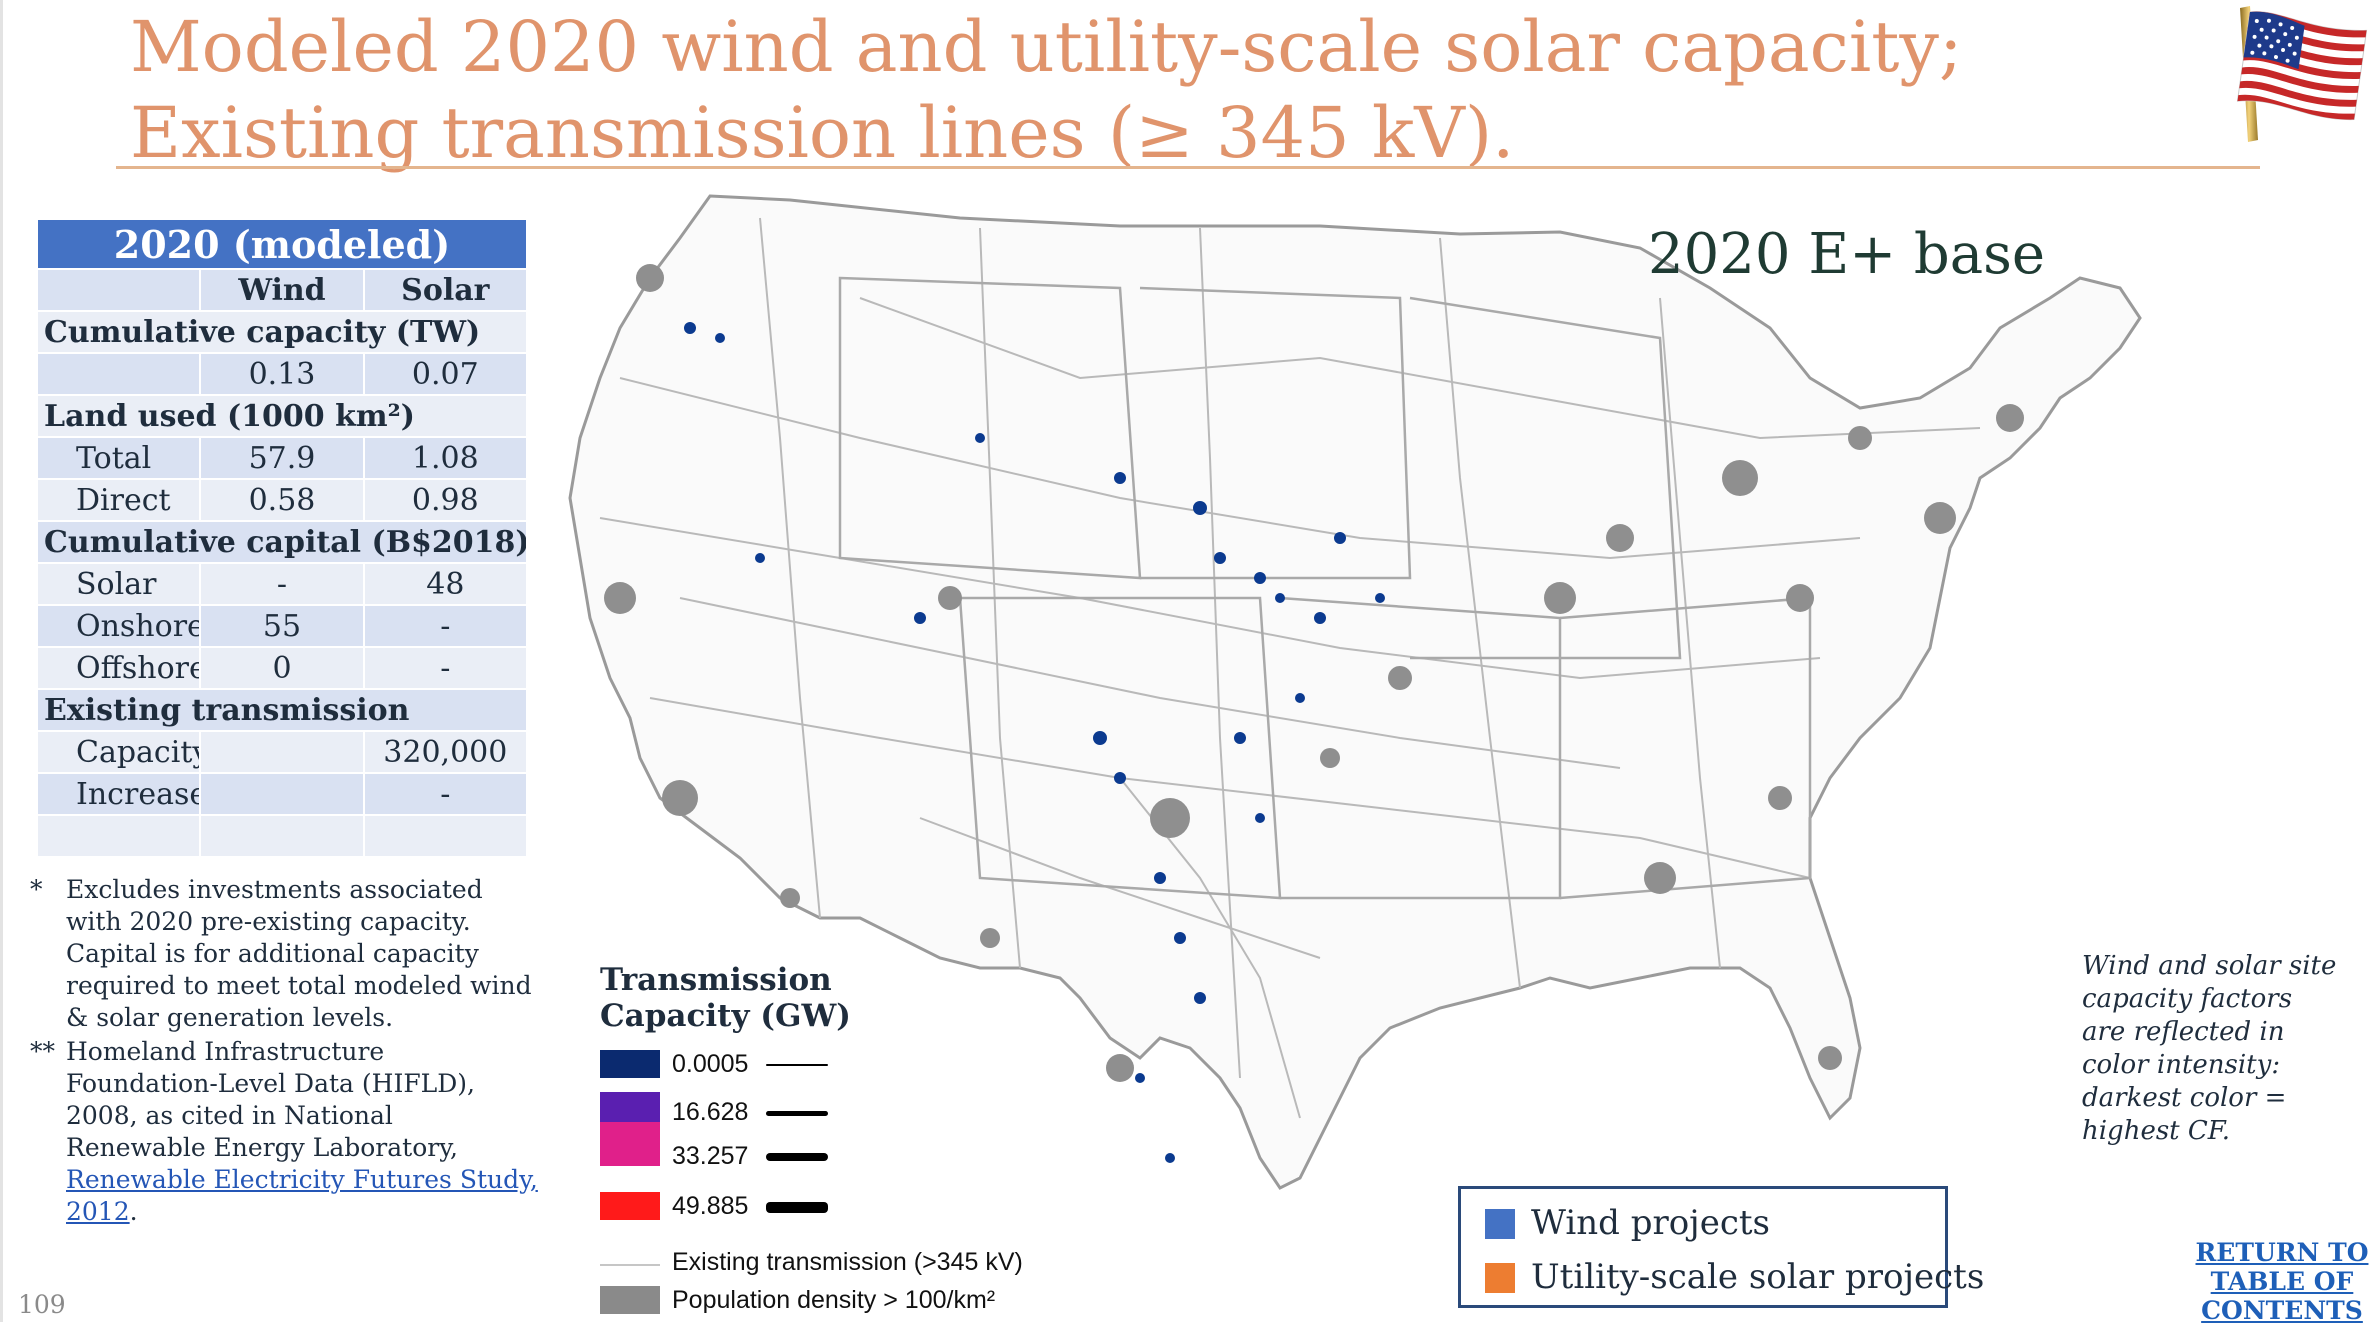 This screenshot has height=1325, width=2378. Describe the element at coordinates (445, 752) in the screenshot. I see `table-cell-solar: 320,000` at that location.